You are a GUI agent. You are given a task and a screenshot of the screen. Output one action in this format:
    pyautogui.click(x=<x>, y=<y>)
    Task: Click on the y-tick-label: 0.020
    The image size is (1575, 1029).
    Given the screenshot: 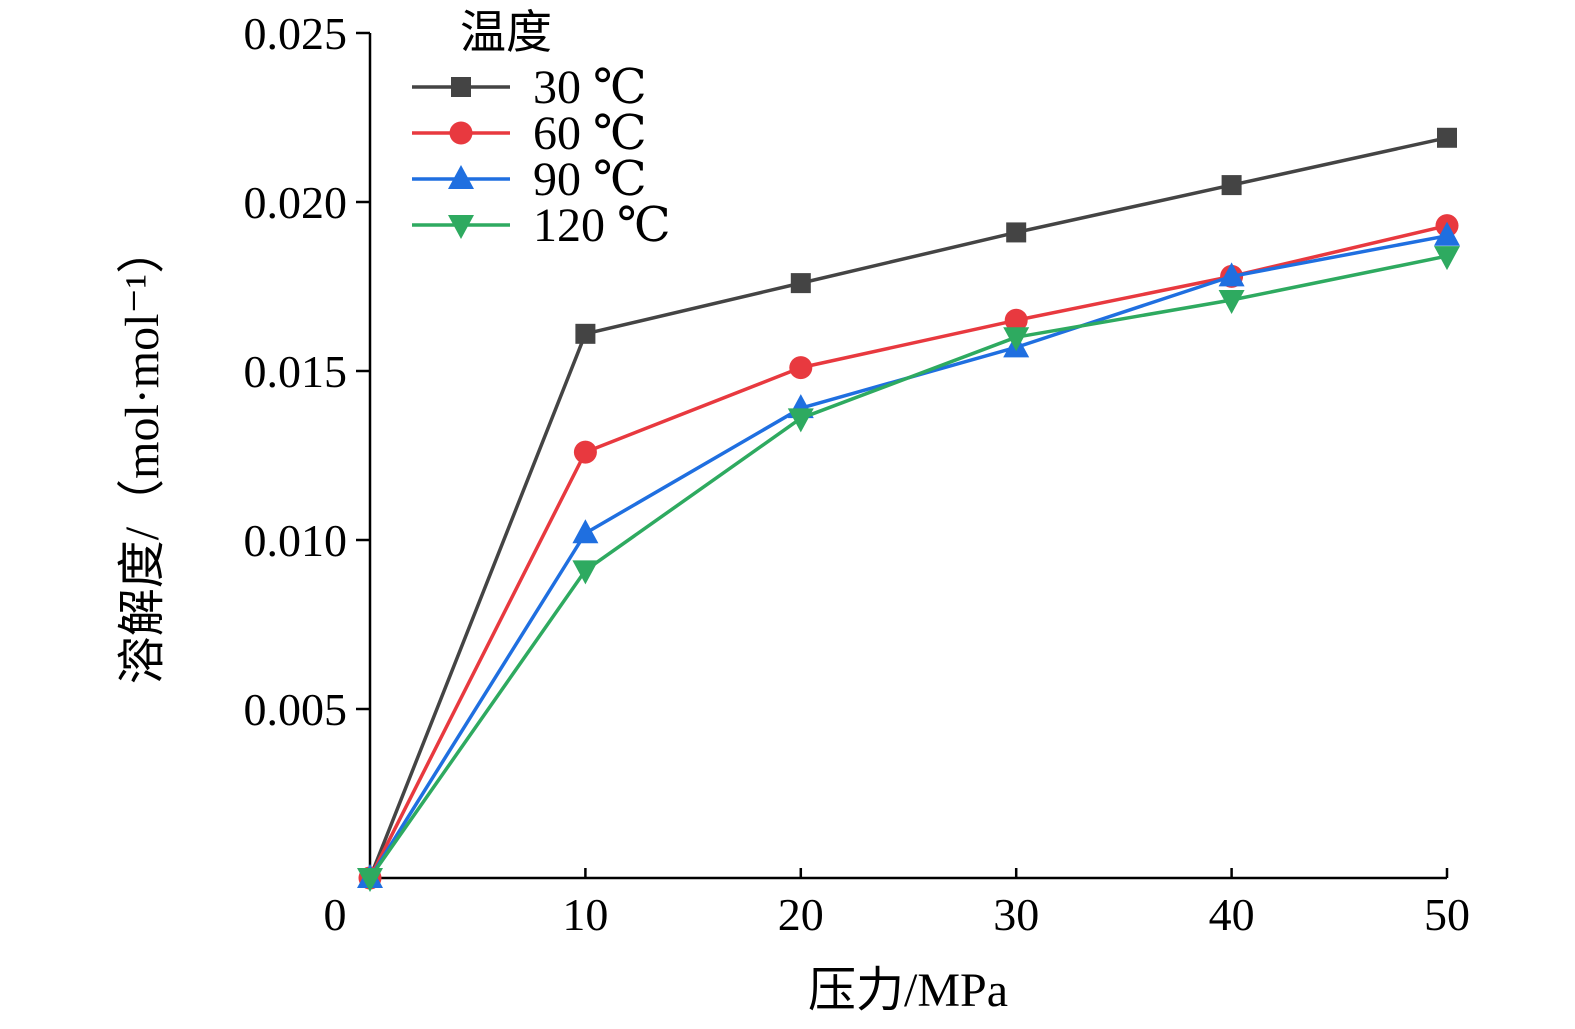 What is the action you would take?
    pyautogui.click(x=296, y=202)
    